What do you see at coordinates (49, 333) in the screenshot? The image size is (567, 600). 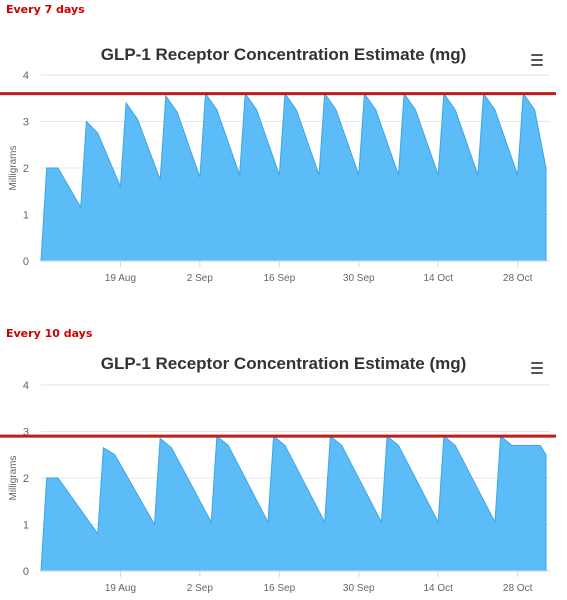 I see `section-label-every-10-days: Every 10 days` at bounding box center [49, 333].